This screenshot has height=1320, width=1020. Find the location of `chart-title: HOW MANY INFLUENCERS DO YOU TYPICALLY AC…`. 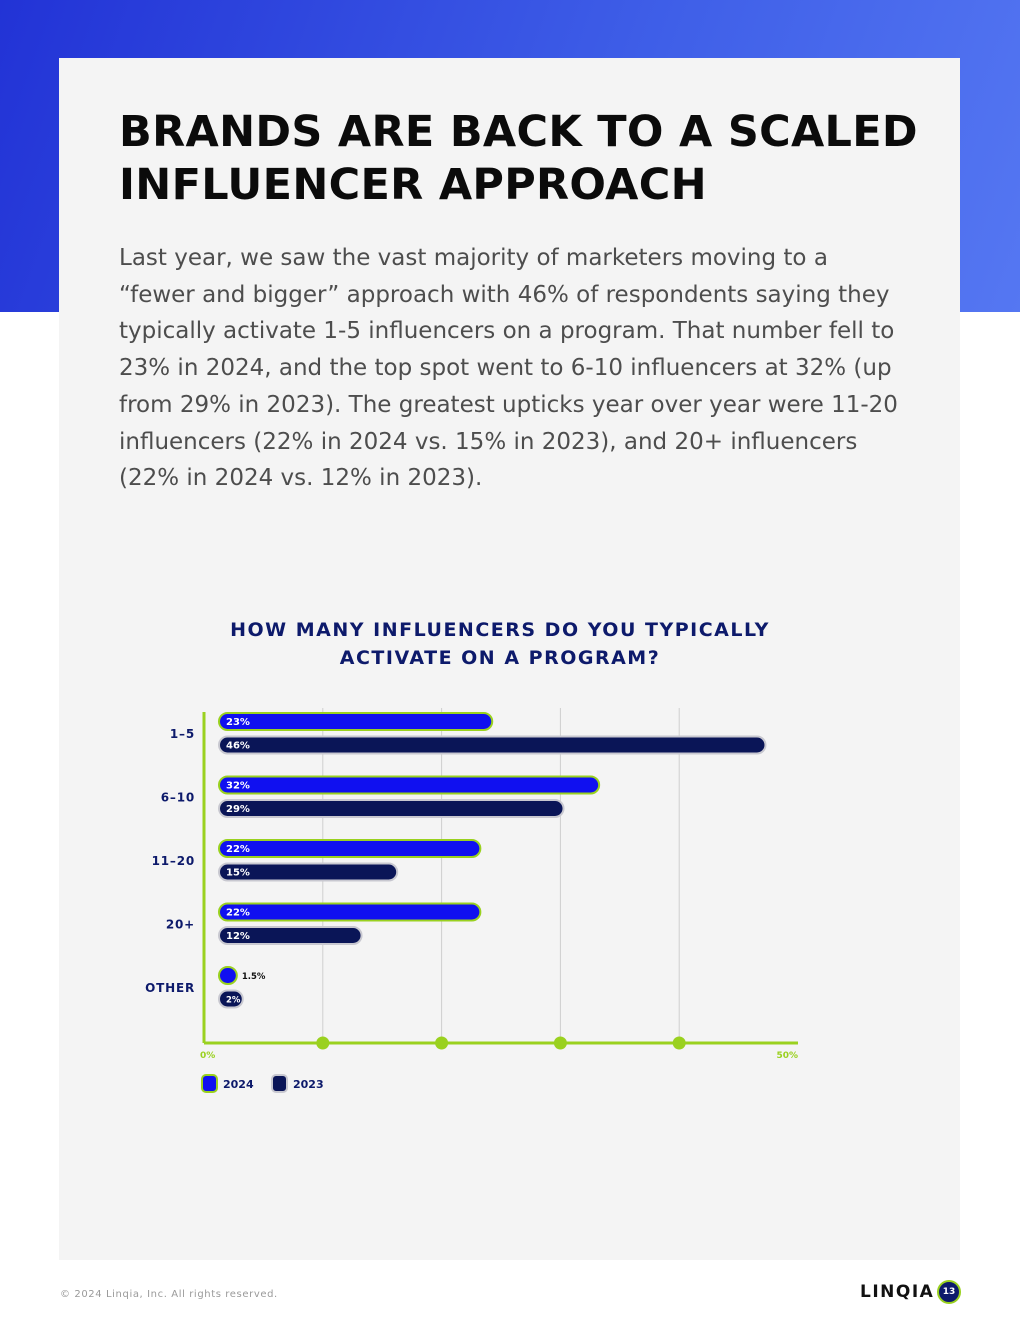

chart-title: HOW MANY INFLUENCERS DO YOU TYPICALLY AC… is located at coordinates (500, 644).